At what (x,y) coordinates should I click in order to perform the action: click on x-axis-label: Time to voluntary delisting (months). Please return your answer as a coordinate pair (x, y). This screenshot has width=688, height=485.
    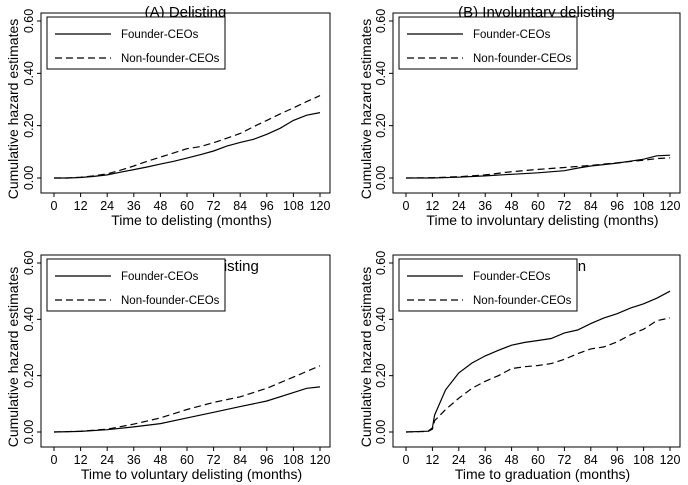
    Looking at the image, I should click on (191, 474).